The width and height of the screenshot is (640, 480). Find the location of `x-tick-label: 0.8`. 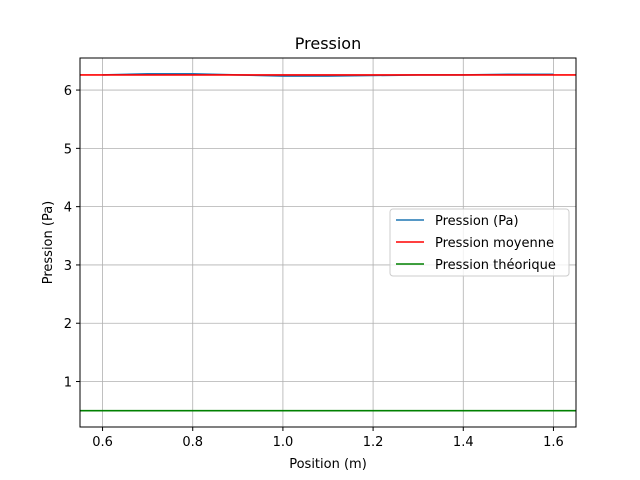

x-tick-label: 0.8 is located at coordinates (192, 442).